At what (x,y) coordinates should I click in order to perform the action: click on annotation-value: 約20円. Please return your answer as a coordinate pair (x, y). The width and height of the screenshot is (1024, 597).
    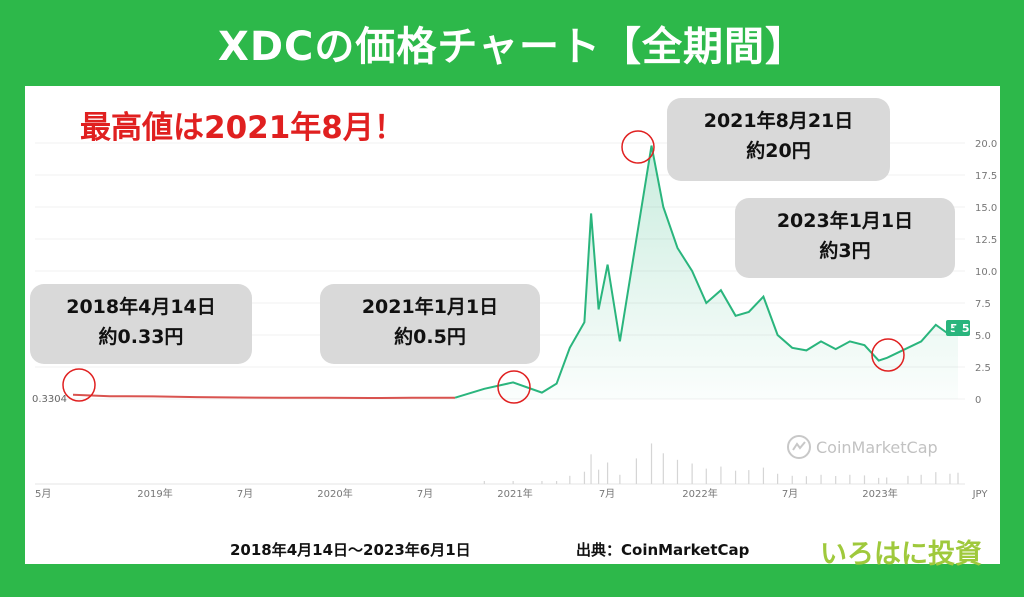
    Looking at the image, I should click on (778, 151).